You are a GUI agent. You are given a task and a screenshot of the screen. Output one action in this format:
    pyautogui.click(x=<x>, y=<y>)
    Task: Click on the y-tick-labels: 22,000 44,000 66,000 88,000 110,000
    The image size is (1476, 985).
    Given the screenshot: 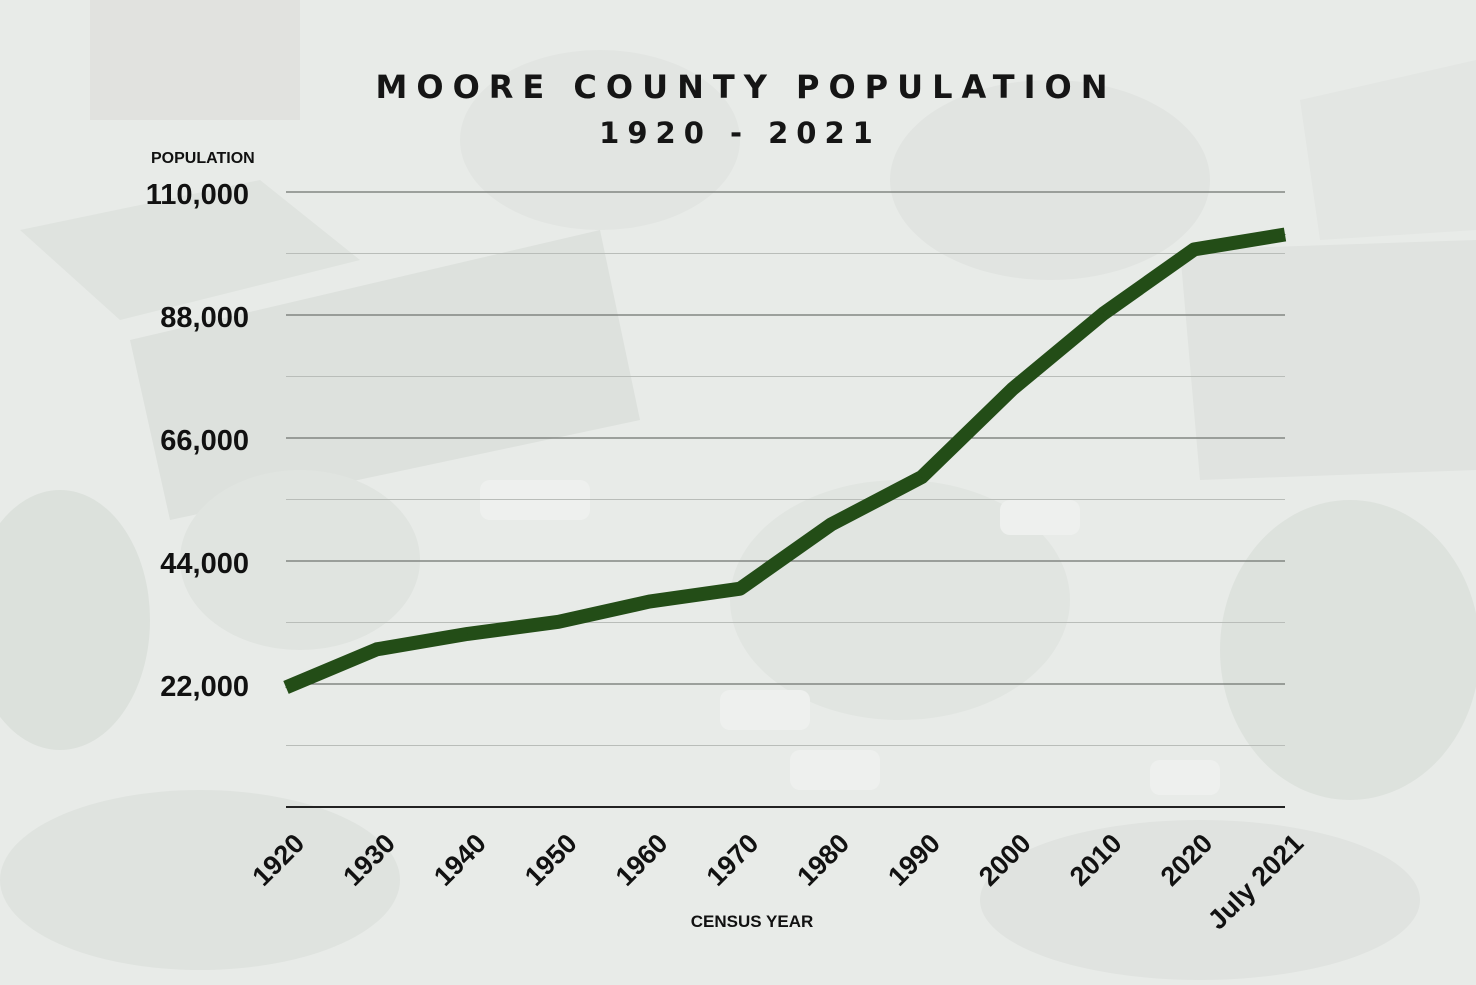 What is the action you would take?
    pyautogui.click(x=197, y=441)
    